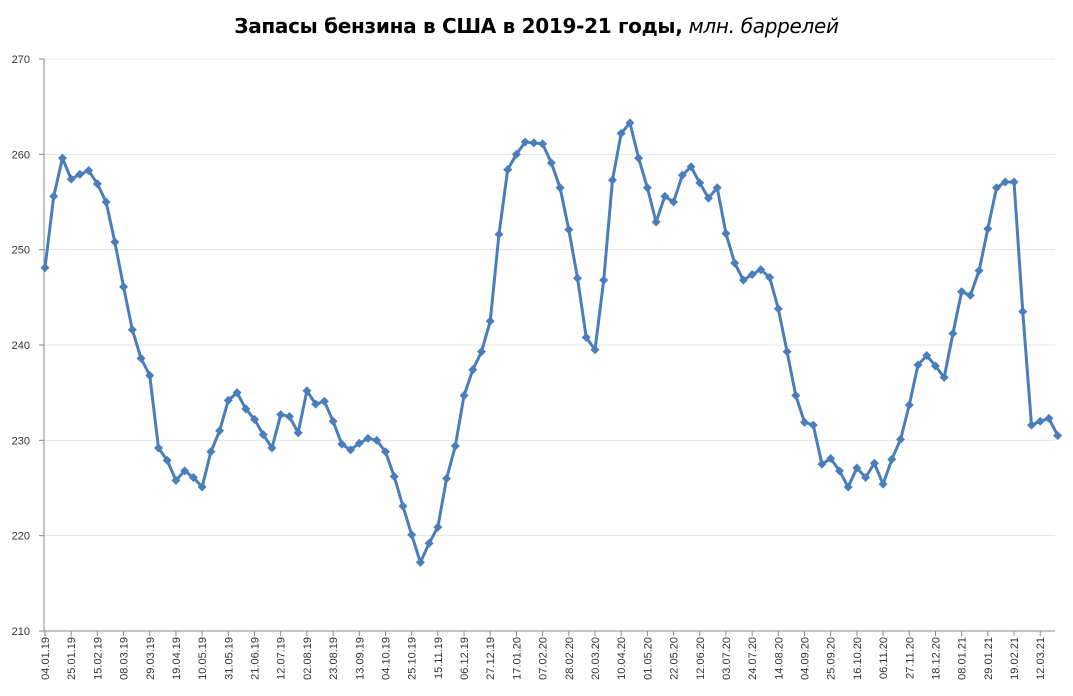 The width and height of the screenshot is (1073, 696). What do you see at coordinates (570, 658) in the screenshot?
I see `x-tick-label: 28.02.20` at bounding box center [570, 658].